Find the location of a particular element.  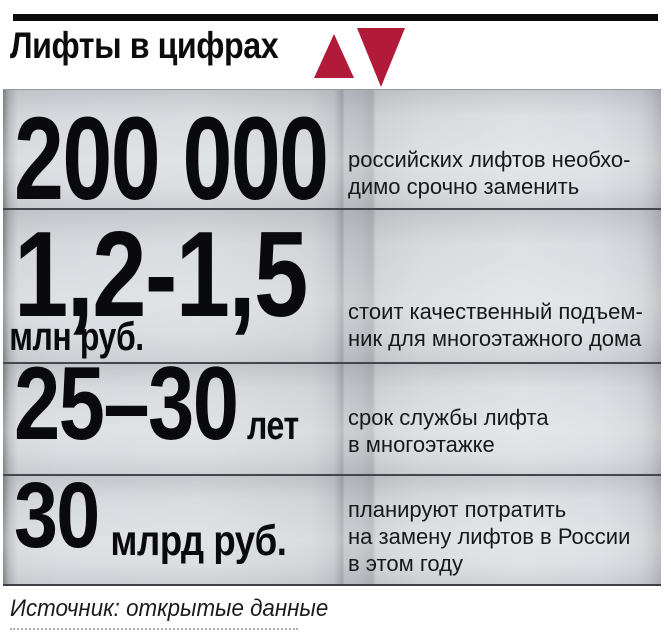

stat-description-line: димо срочно заменить is located at coordinates (464, 186).